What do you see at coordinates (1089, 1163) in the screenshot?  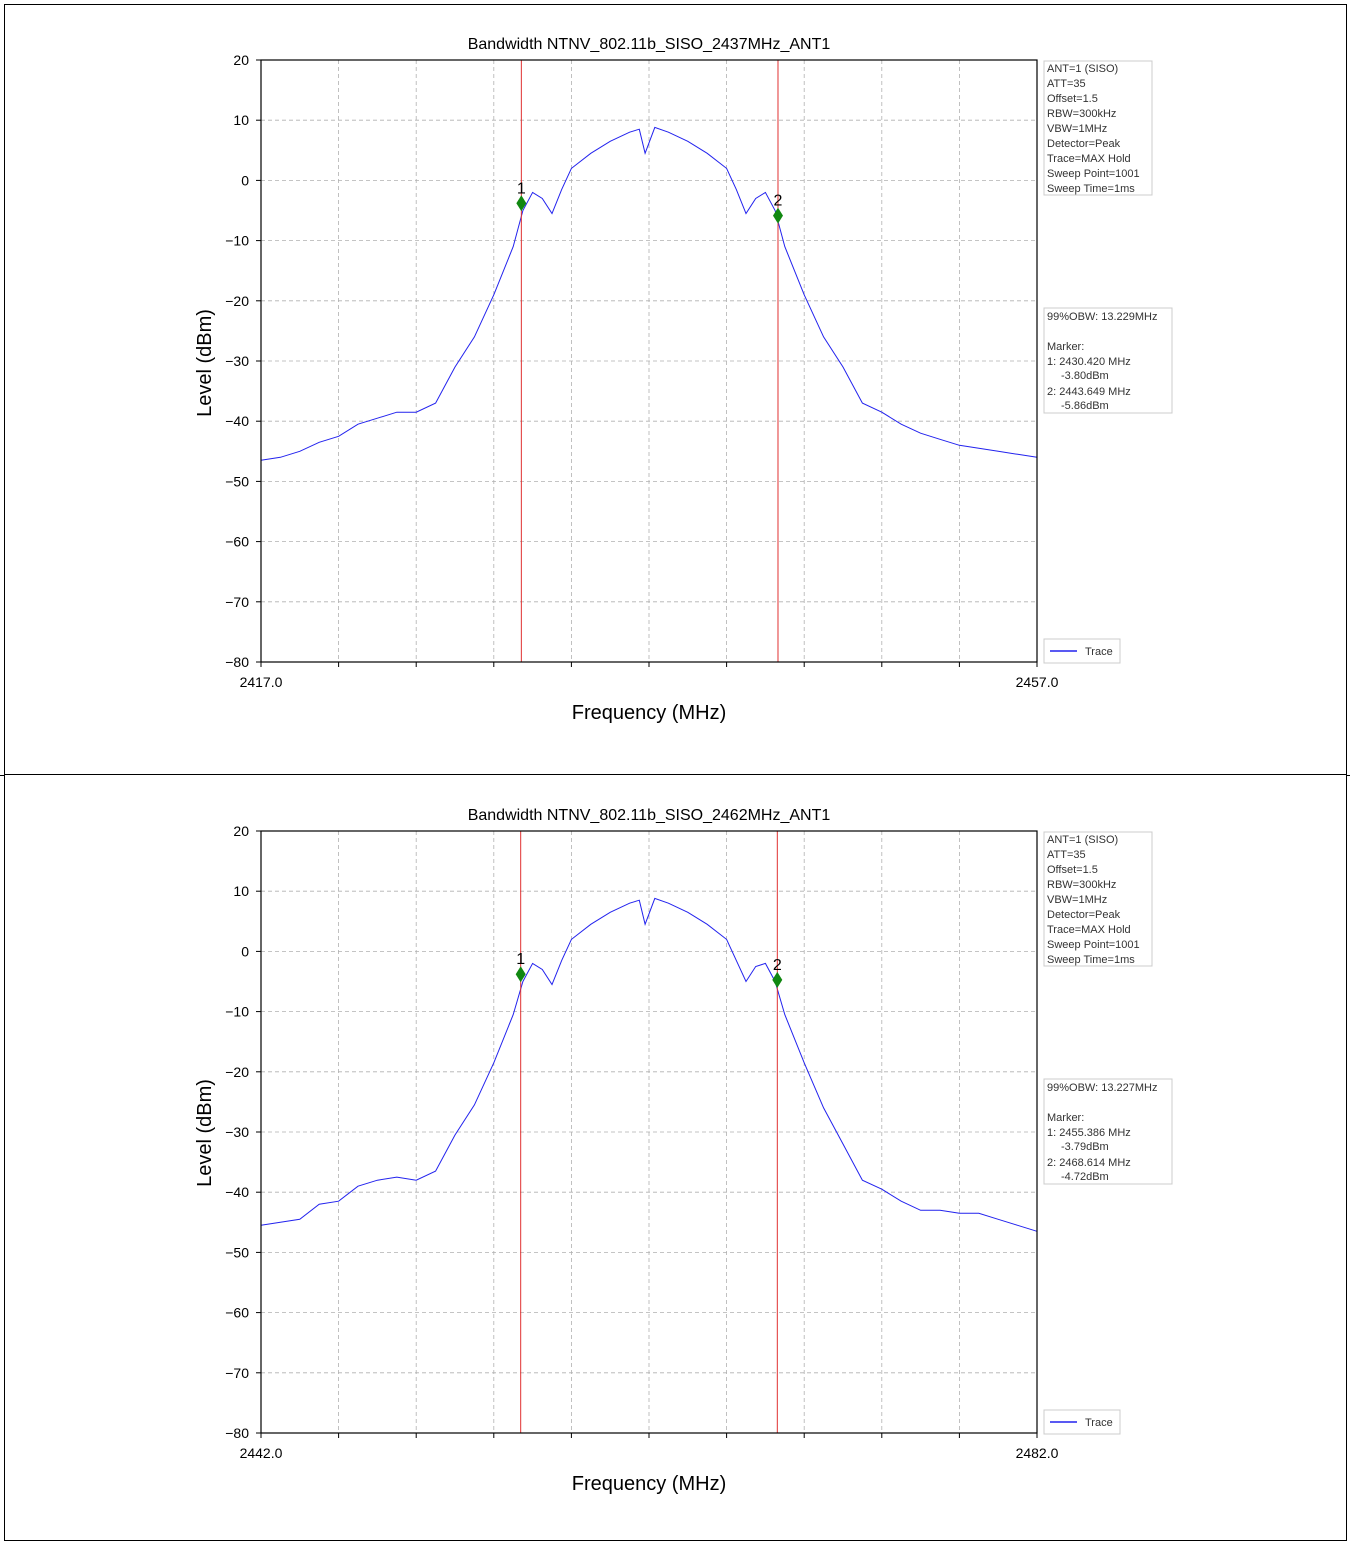 I see `marker-2-freq: 2: 2468.614 MHz` at bounding box center [1089, 1163].